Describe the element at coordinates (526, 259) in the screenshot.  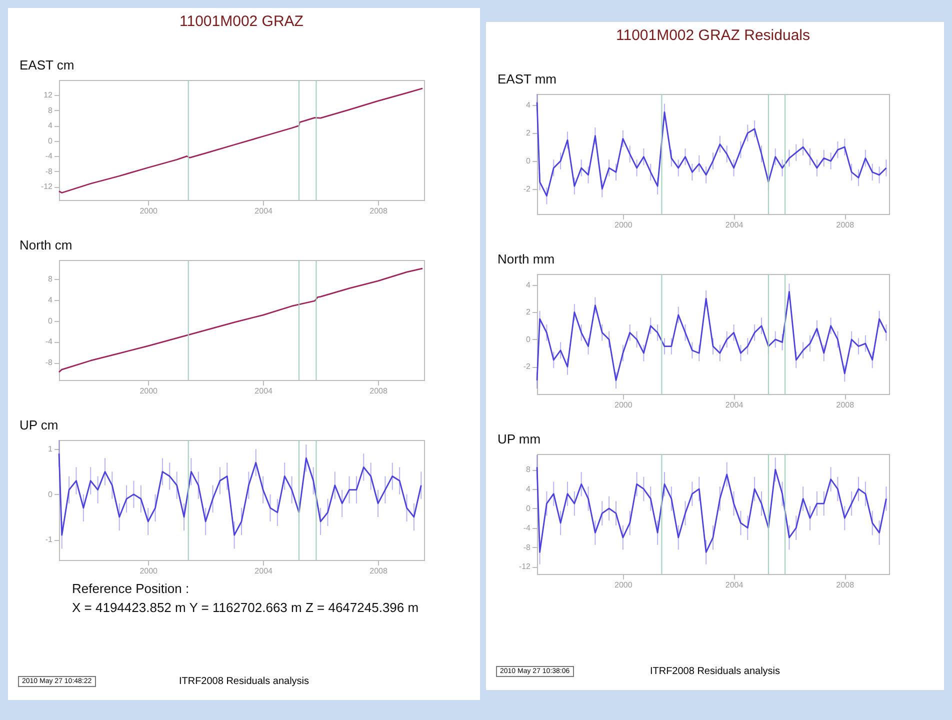
I see `y-axis-title: North mm` at that location.